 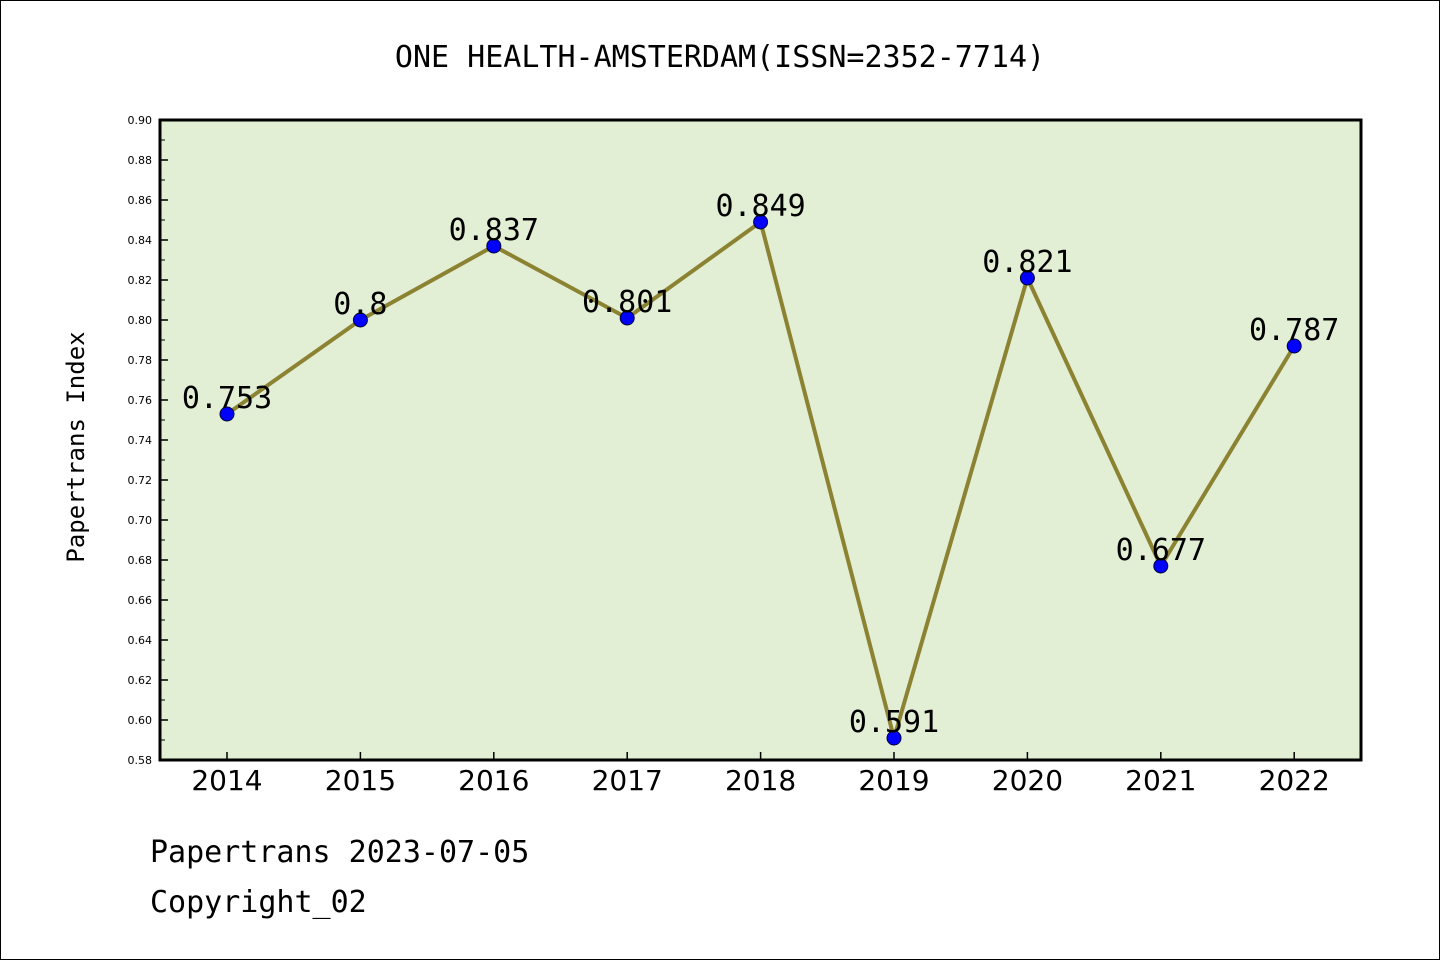 What do you see at coordinates (140, 560) in the screenshot?
I see `y-tick-label: 0.68` at bounding box center [140, 560].